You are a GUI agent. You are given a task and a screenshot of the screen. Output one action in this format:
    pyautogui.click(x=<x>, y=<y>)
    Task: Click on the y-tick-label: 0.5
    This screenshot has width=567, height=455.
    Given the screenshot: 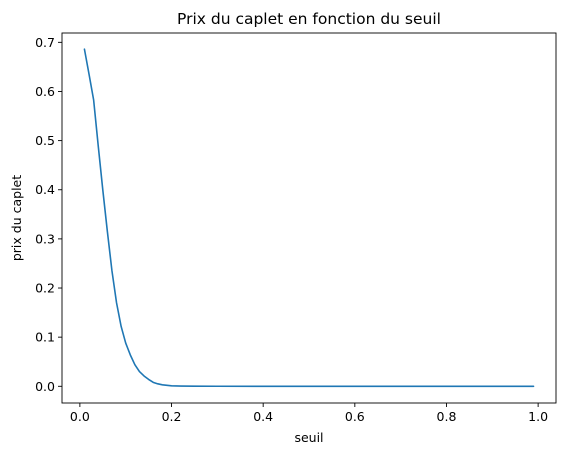 What is the action you would take?
    pyautogui.click(x=45, y=140)
    